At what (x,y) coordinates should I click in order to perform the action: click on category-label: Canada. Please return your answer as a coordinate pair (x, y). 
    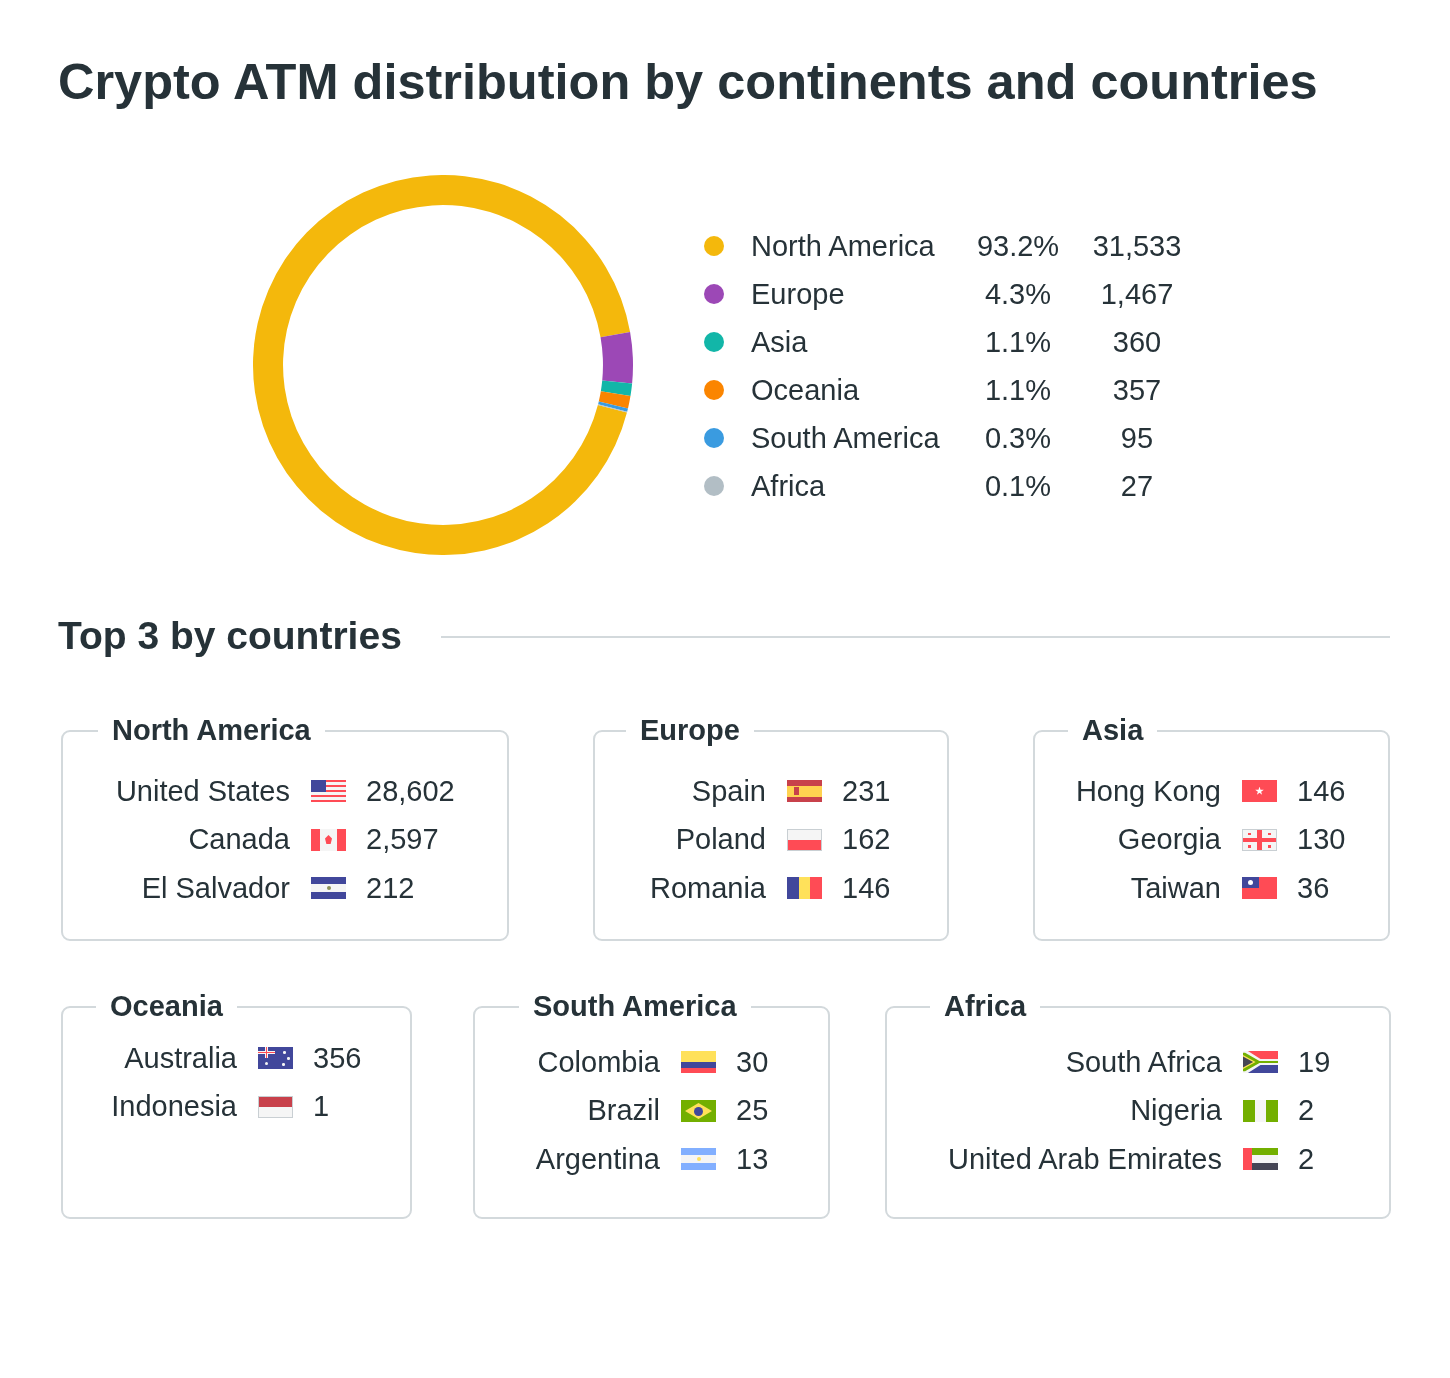
    Looking at the image, I should click on (238, 839).